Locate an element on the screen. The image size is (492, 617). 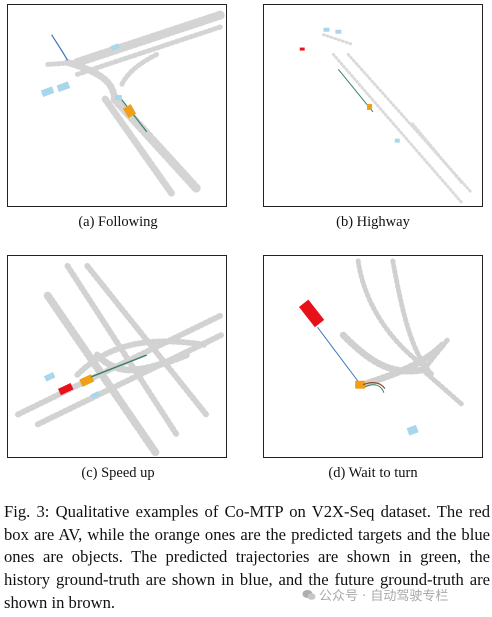
subfigure-c-label: (c) Speed up is located at coordinates (118, 473).